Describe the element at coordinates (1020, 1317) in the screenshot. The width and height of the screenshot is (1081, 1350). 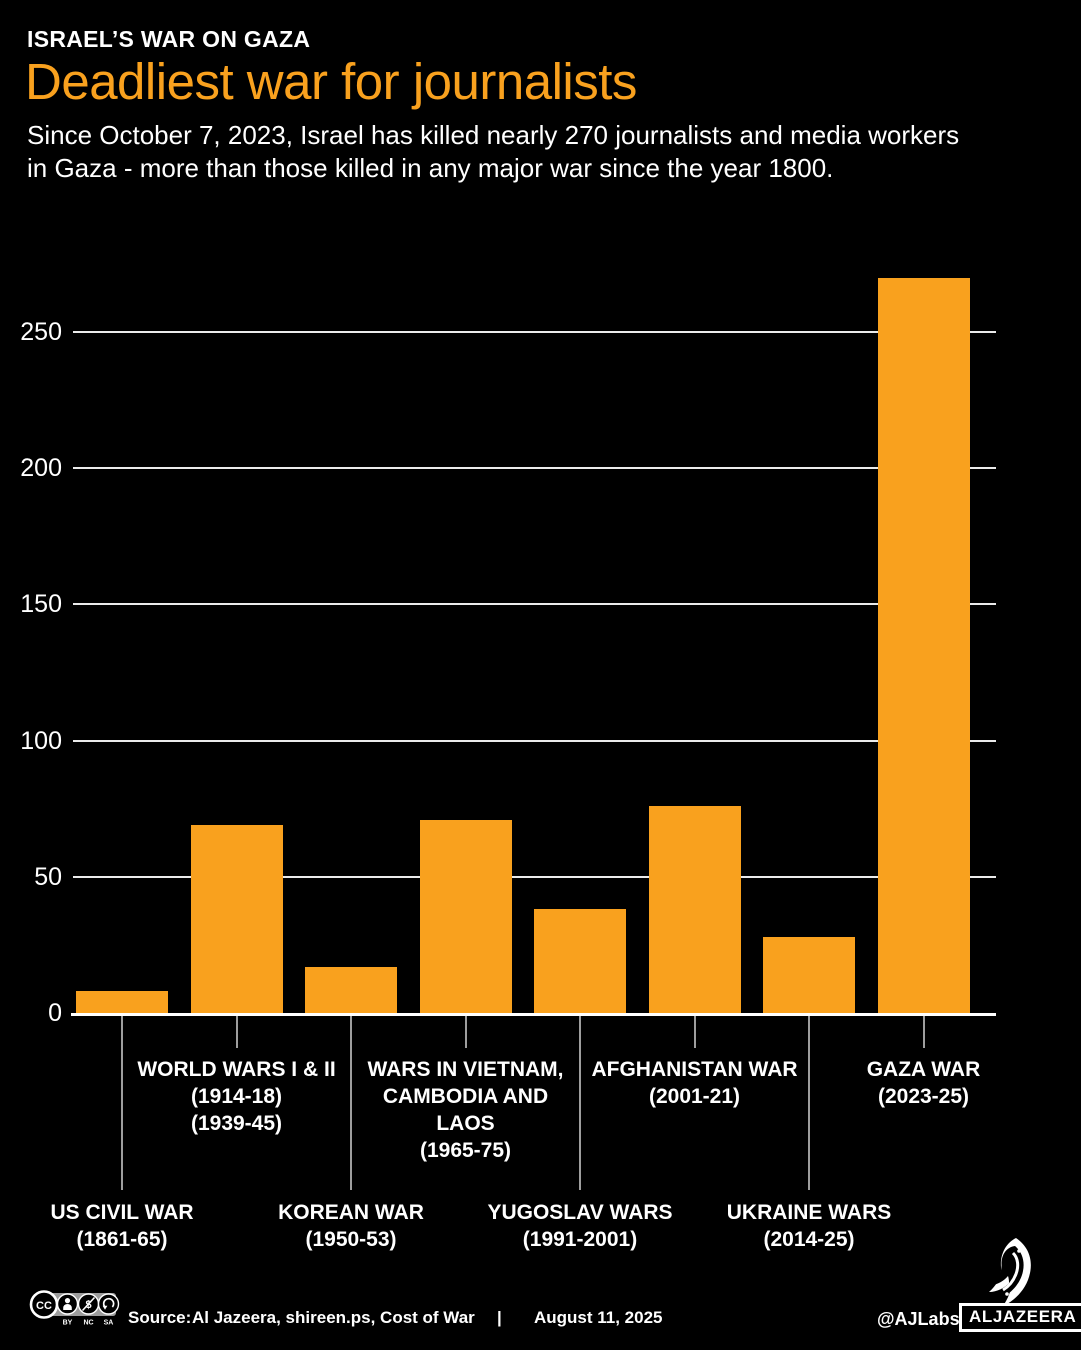
I see `aljazeera-wordmark: ALJAZEERA` at that location.